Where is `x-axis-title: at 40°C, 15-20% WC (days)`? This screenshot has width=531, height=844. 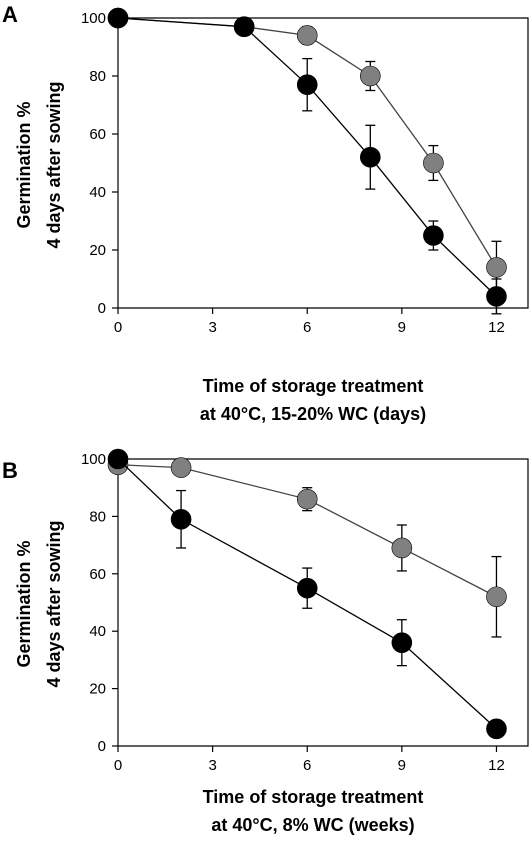 x-axis-title: at 40°C, 15-20% WC (days) is located at coordinates (313, 414).